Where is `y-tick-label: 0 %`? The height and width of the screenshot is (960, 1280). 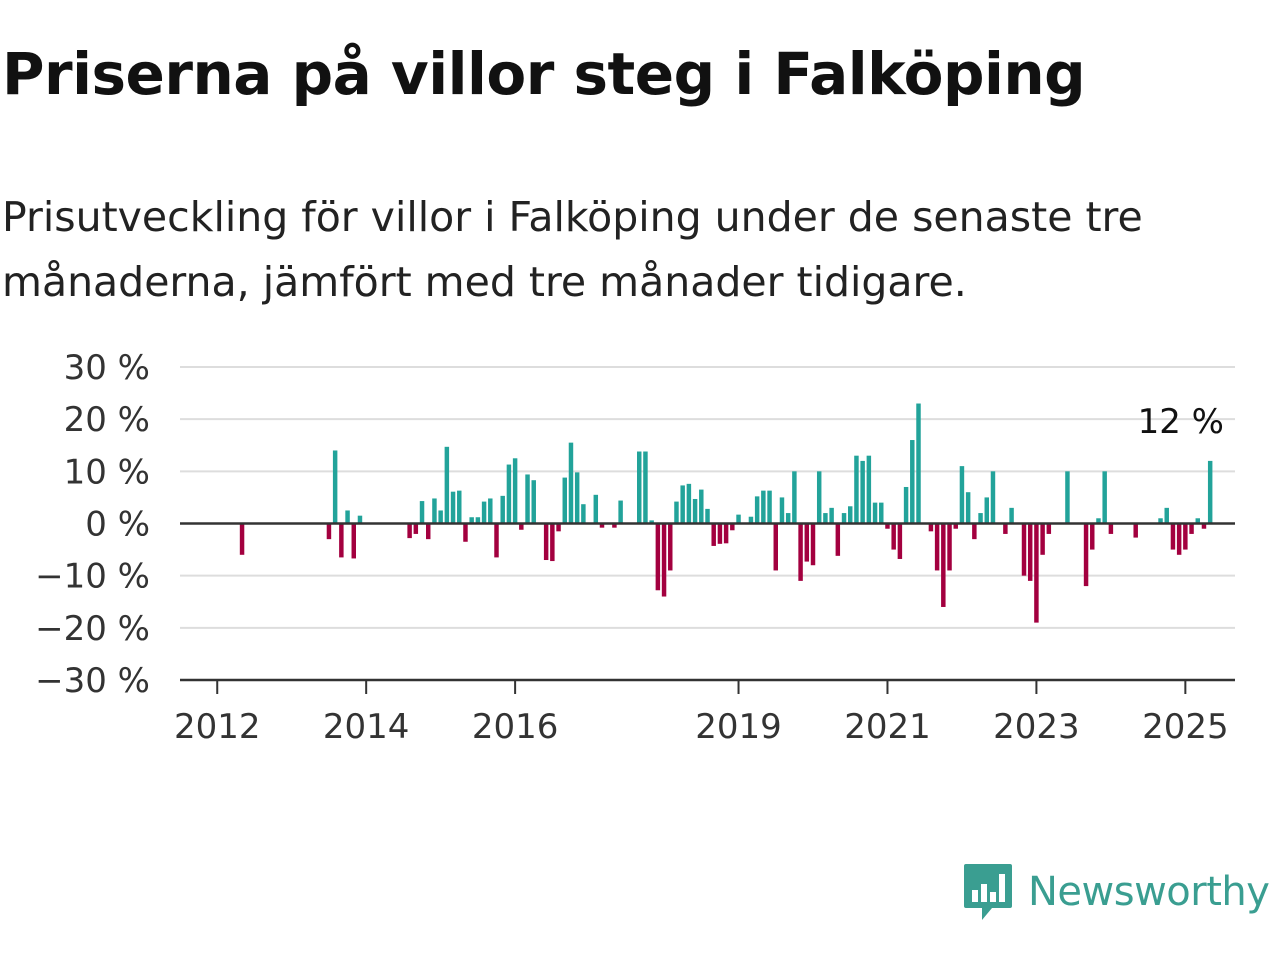
y-tick-label: 0 % is located at coordinates (117, 525).